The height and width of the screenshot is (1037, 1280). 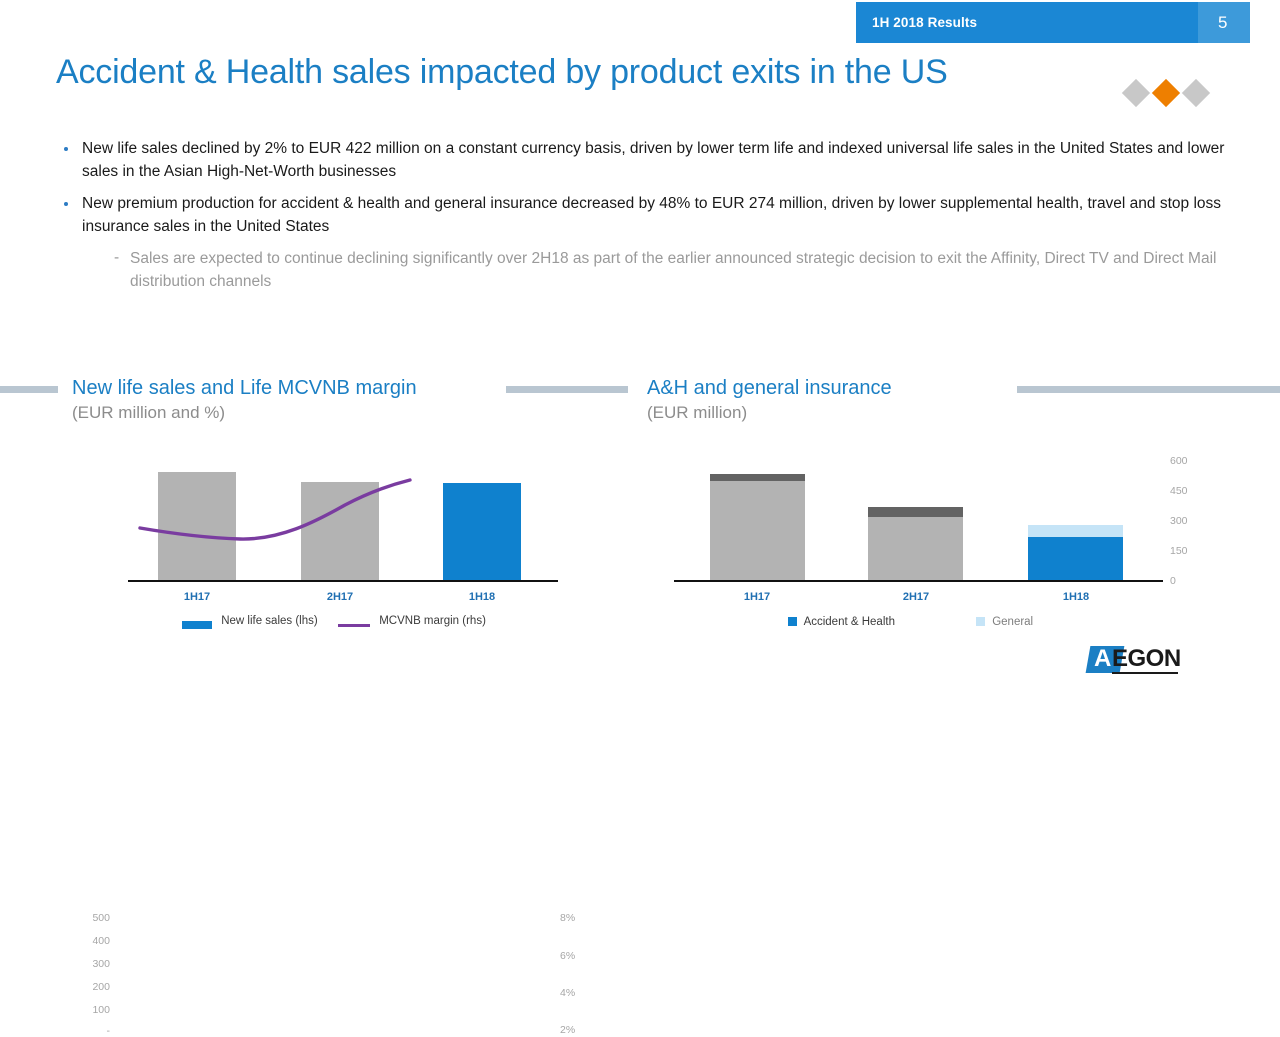 What do you see at coordinates (1179, 551) in the screenshot?
I see `axis-tick-label: 150` at bounding box center [1179, 551].